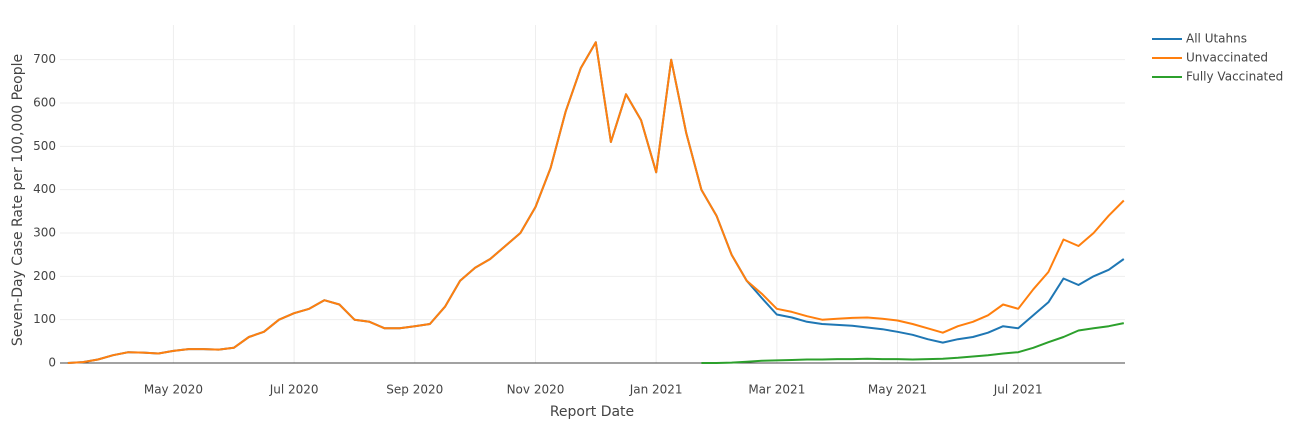 The width and height of the screenshot is (1299, 421). Describe the element at coordinates (44, 146) in the screenshot. I see `y-tick-label: 500` at that location.